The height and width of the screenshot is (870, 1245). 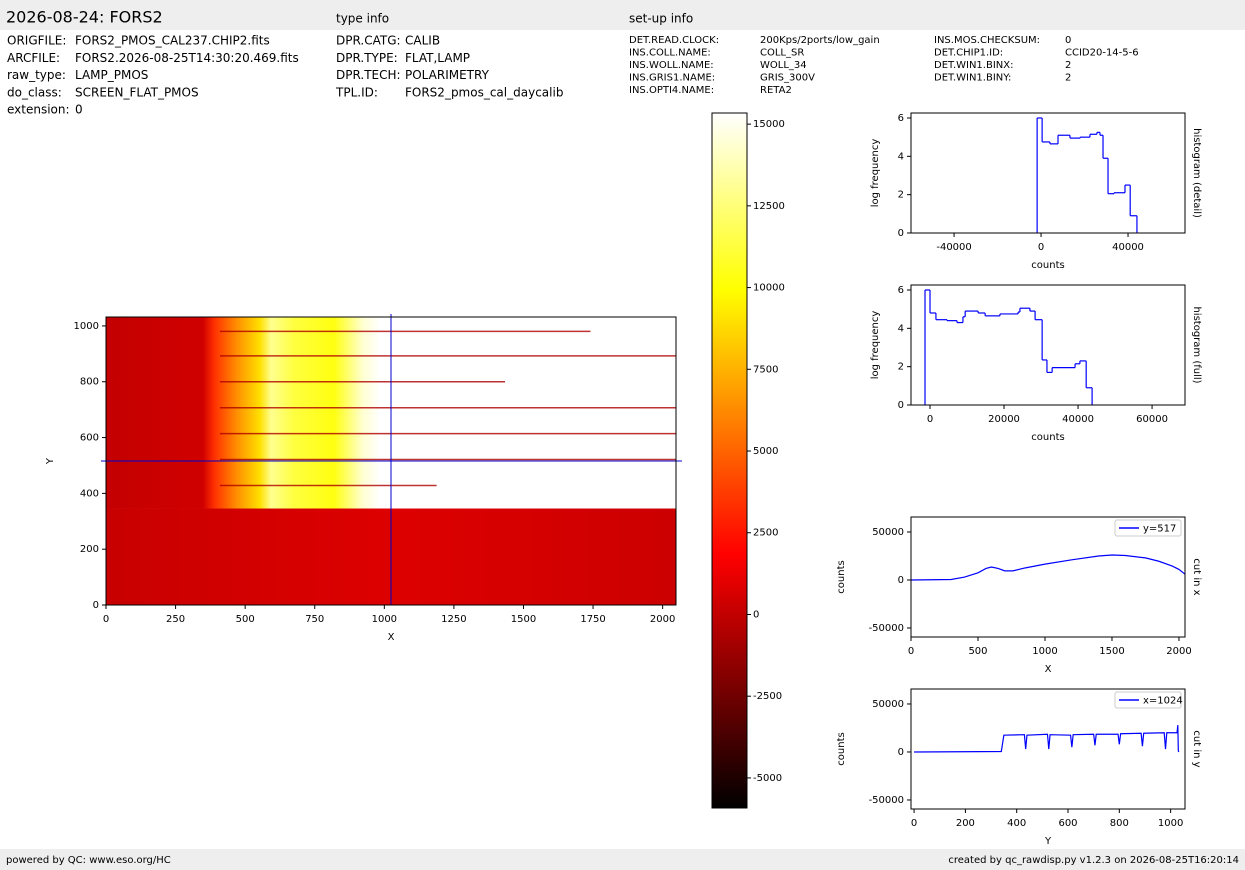 I want to click on x-tick-label: 600, so click(x=1067, y=823).